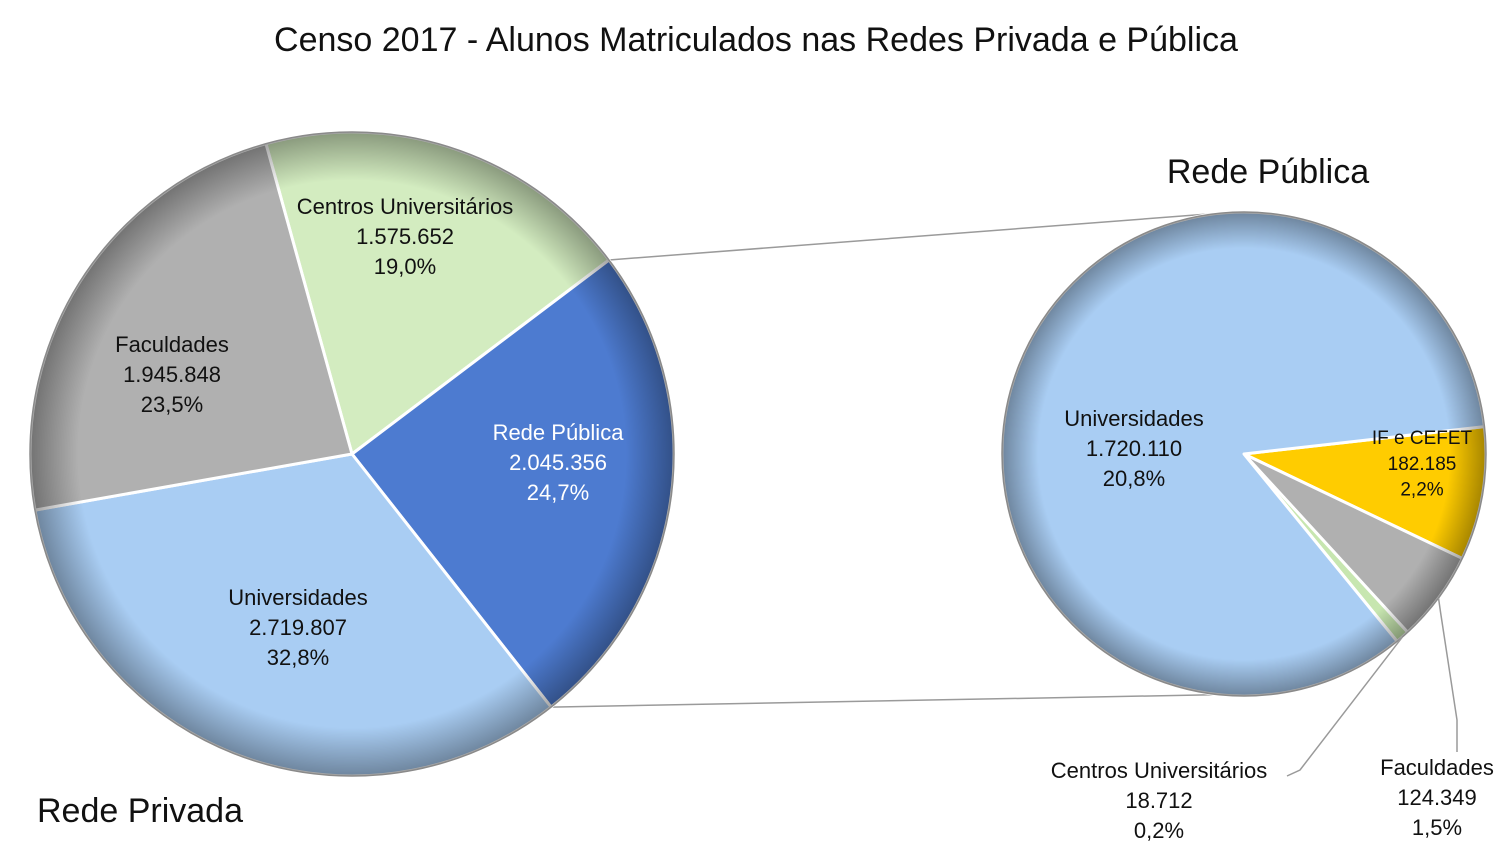 The image size is (1512, 857). Describe the element at coordinates (1447, 674) in the screenshot. I see `leader-line-faculdades` at that location.